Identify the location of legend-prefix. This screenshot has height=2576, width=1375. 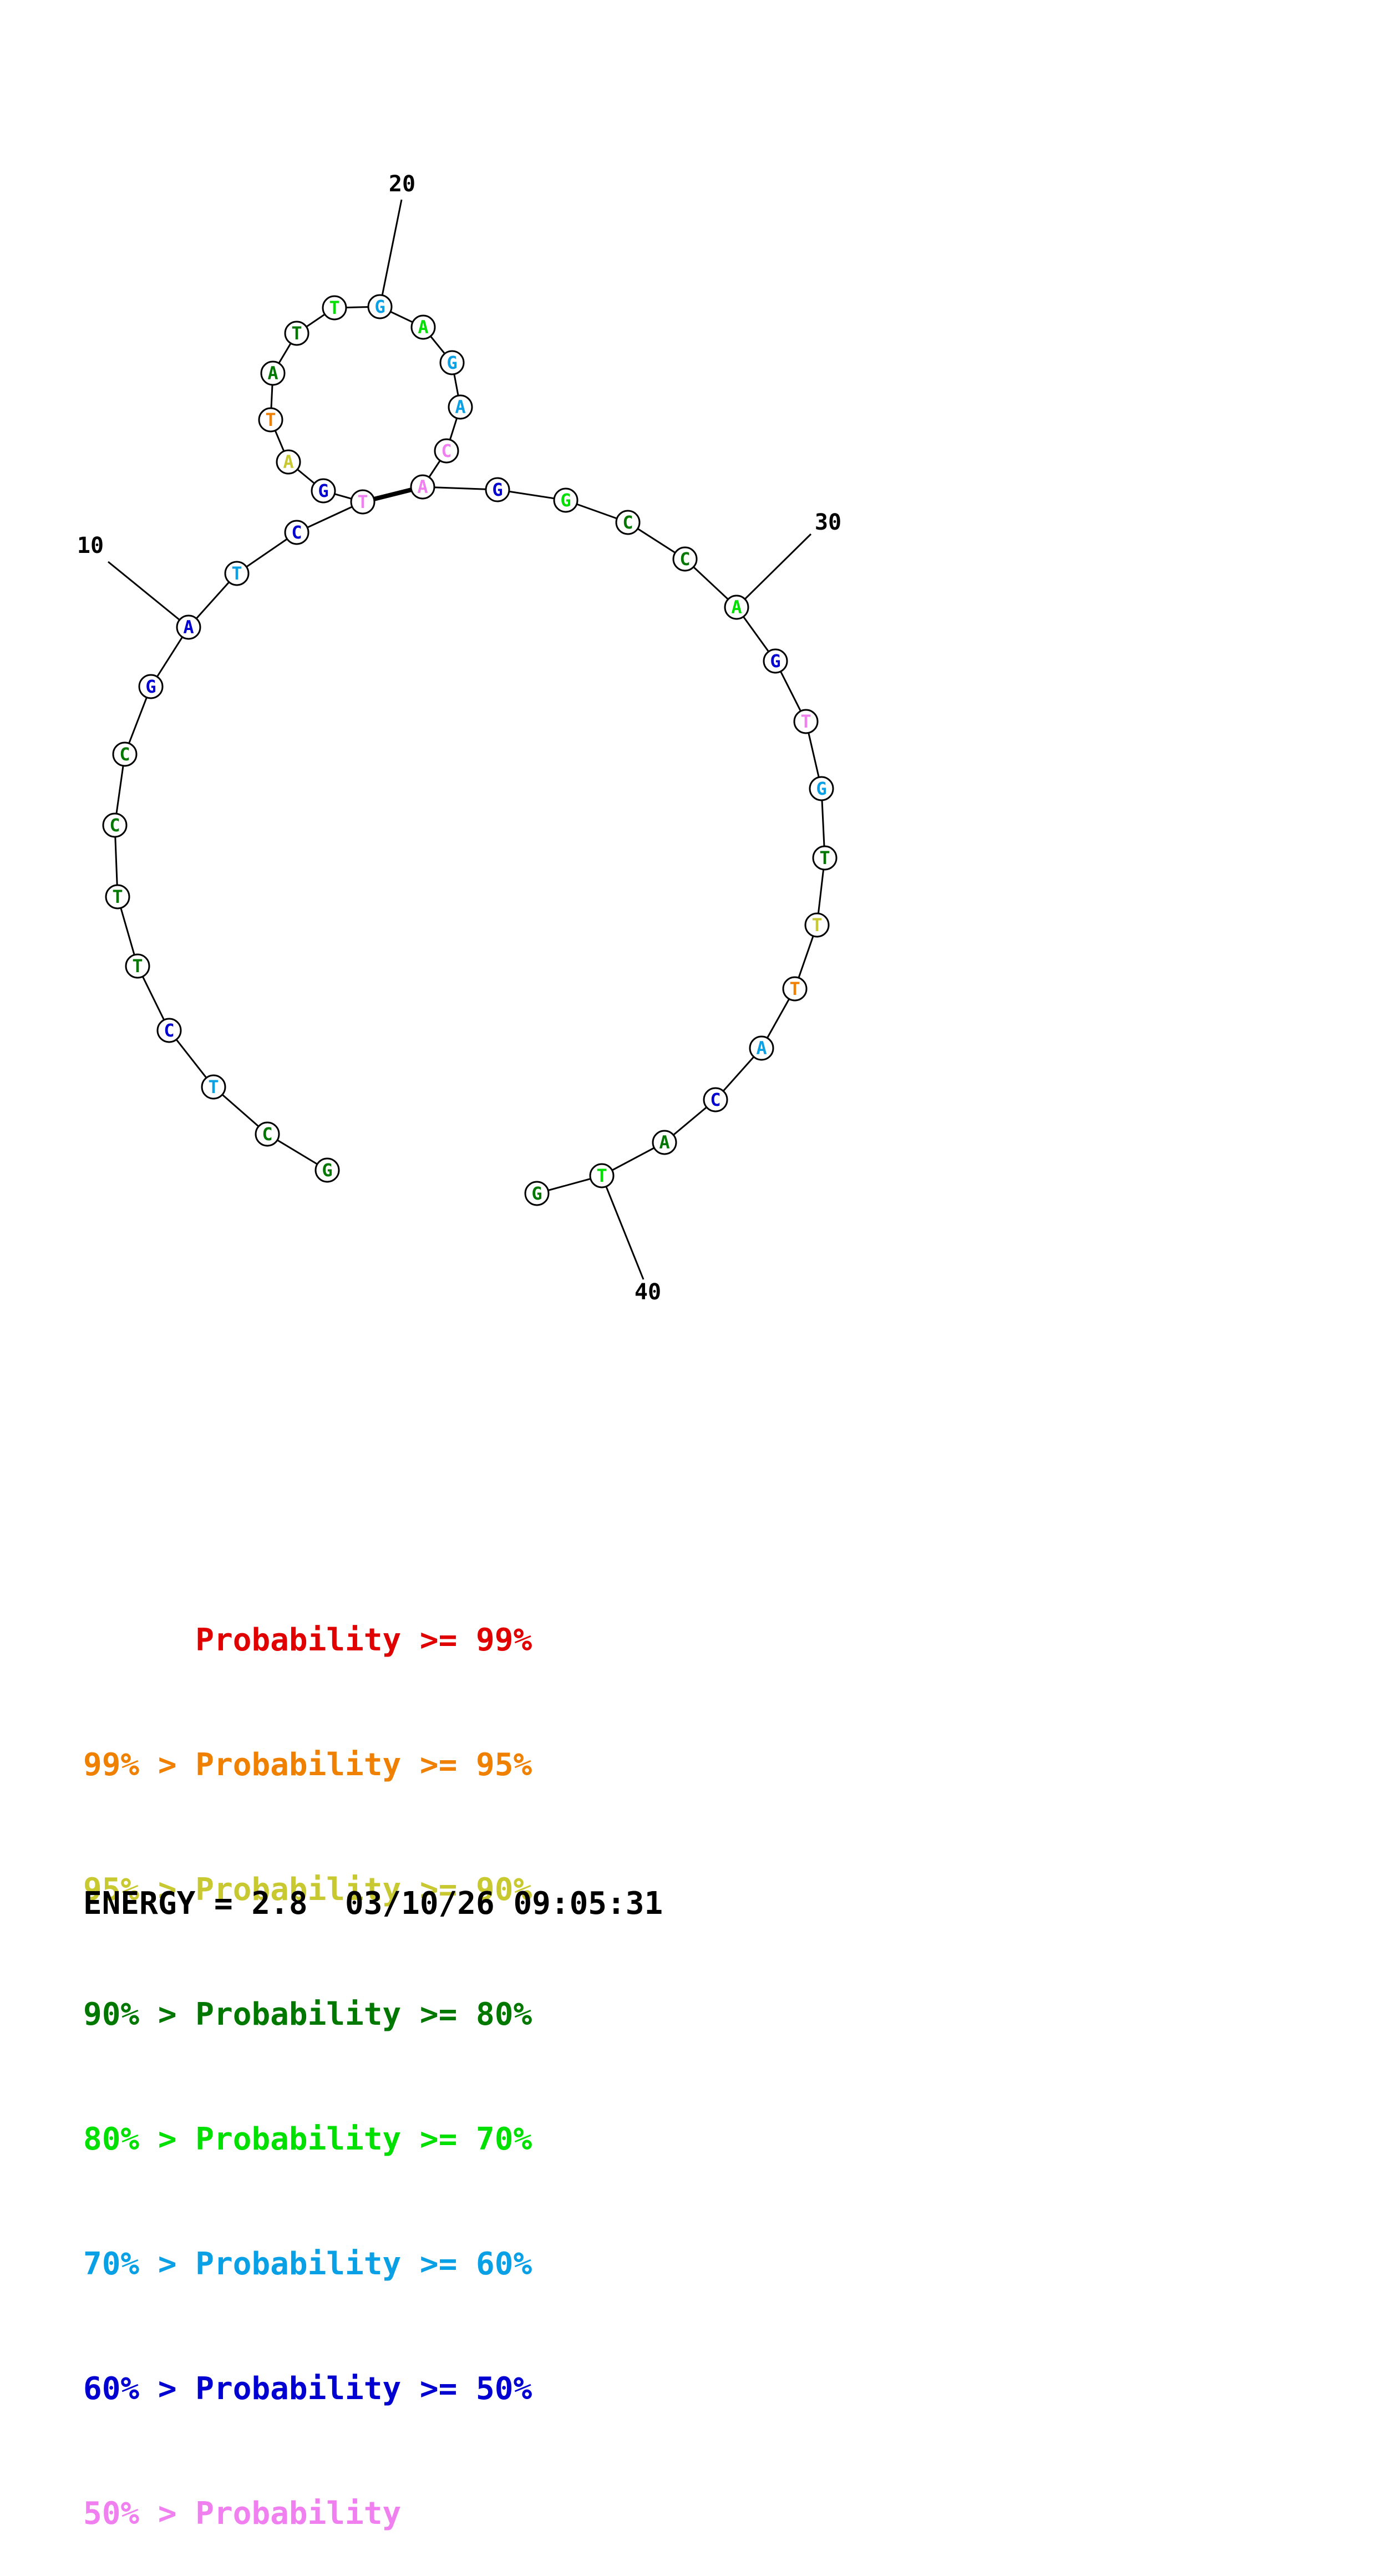
(139, 1640).